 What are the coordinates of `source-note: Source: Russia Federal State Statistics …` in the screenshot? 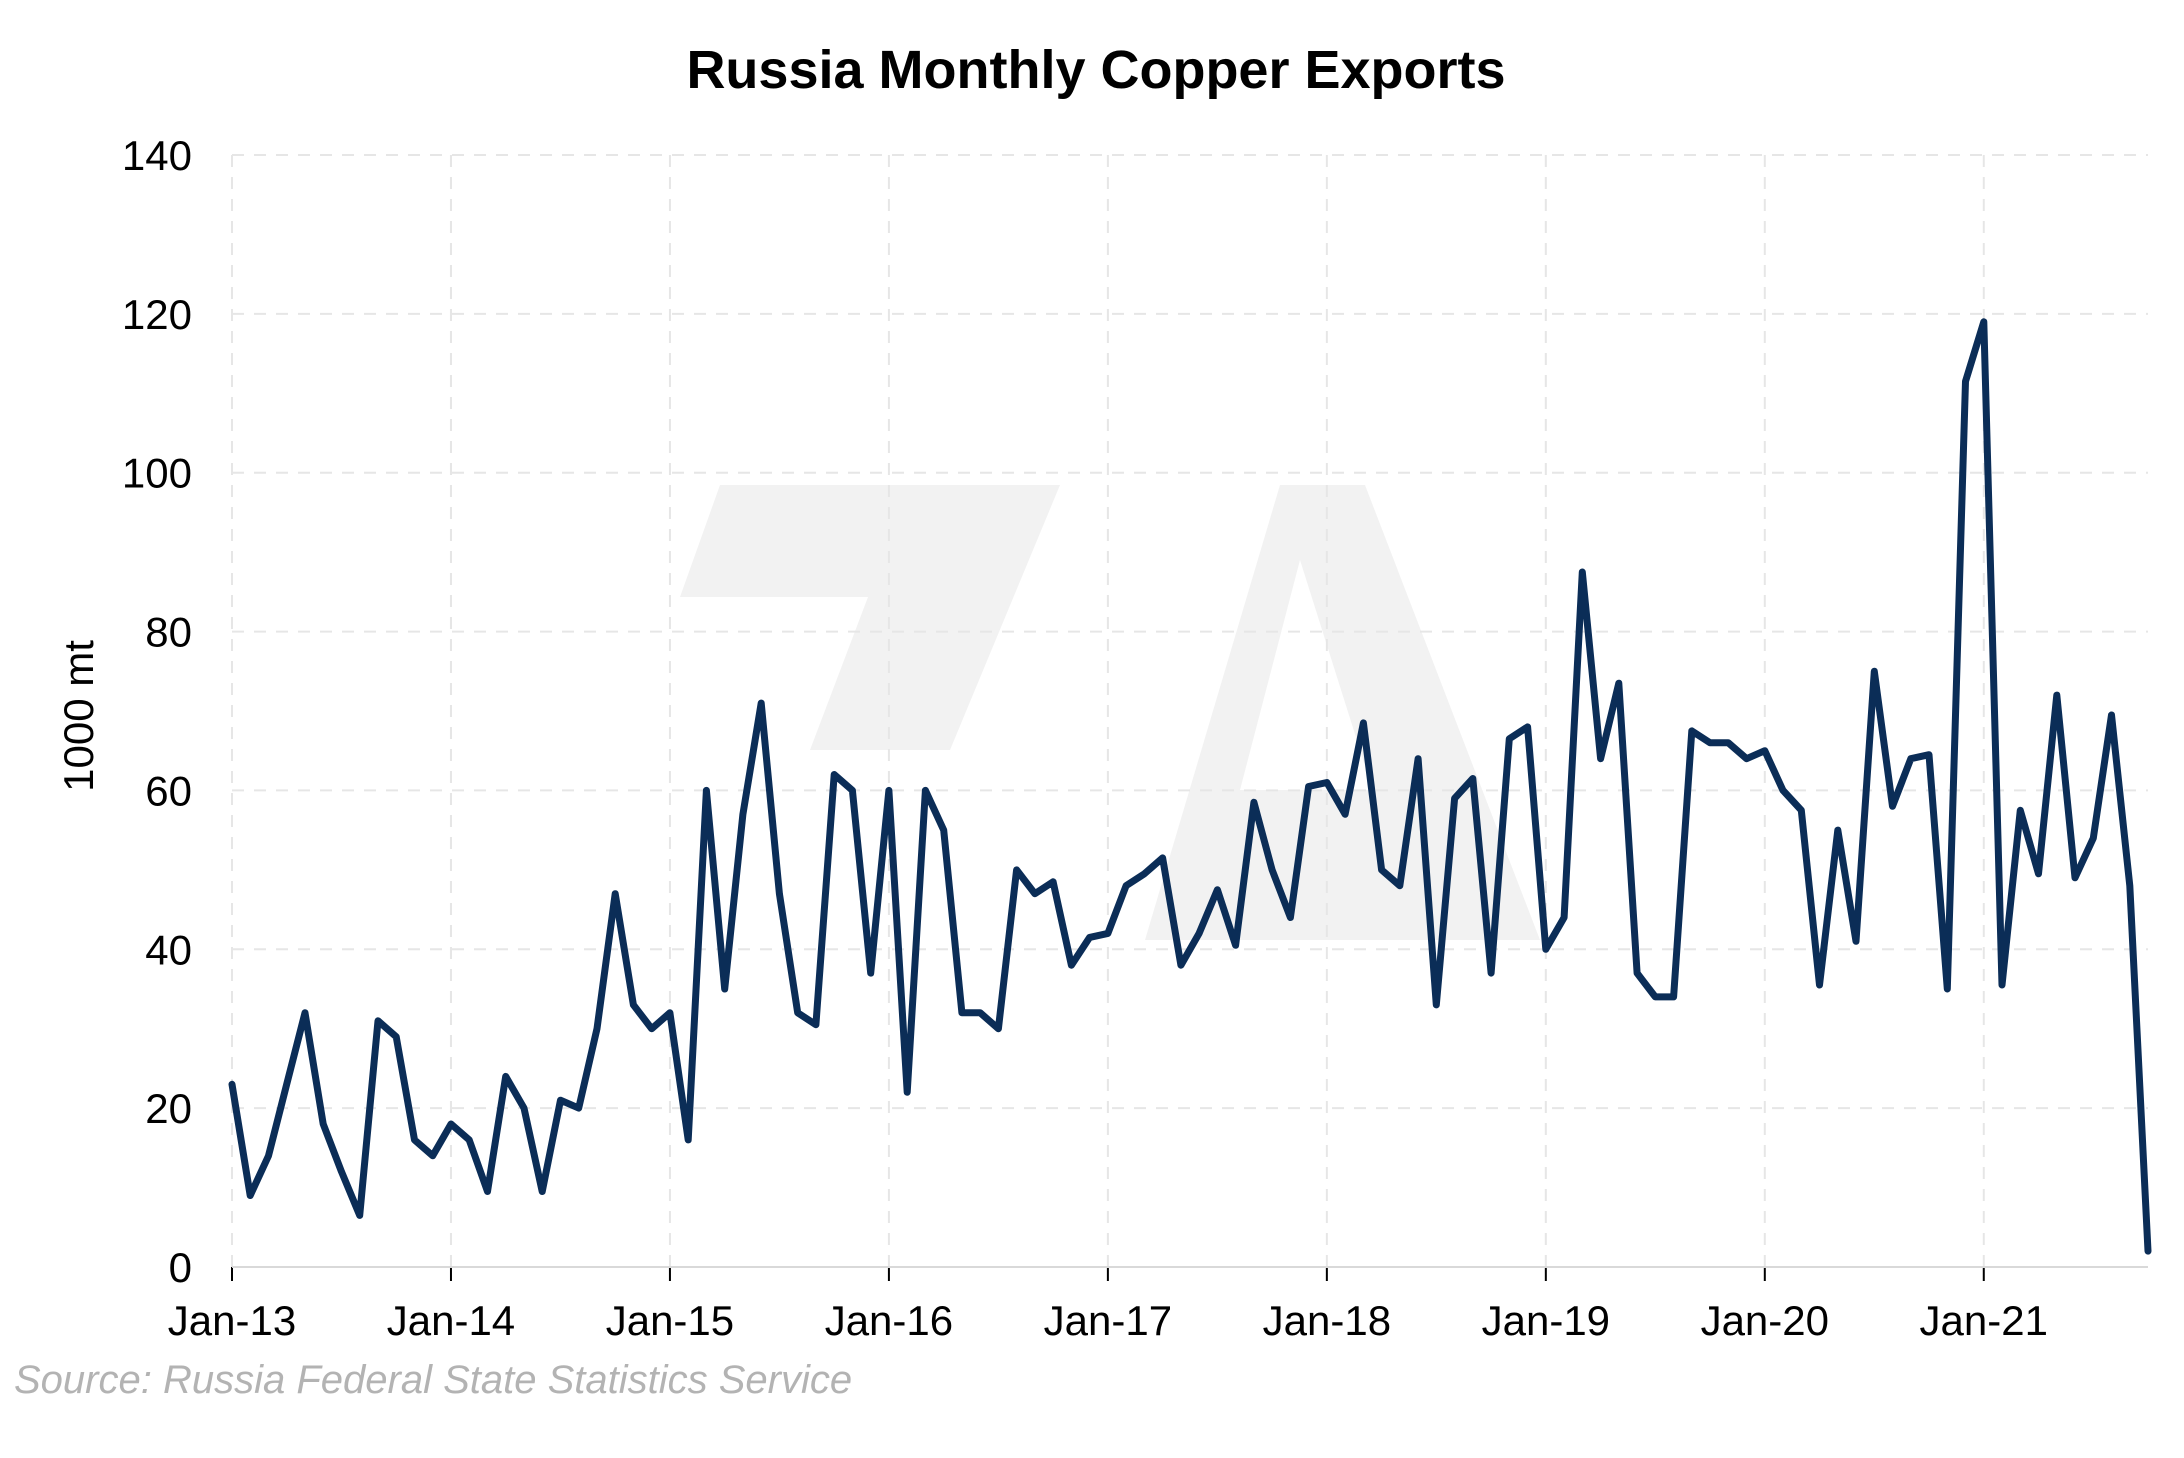 It's located at (433, 1380).